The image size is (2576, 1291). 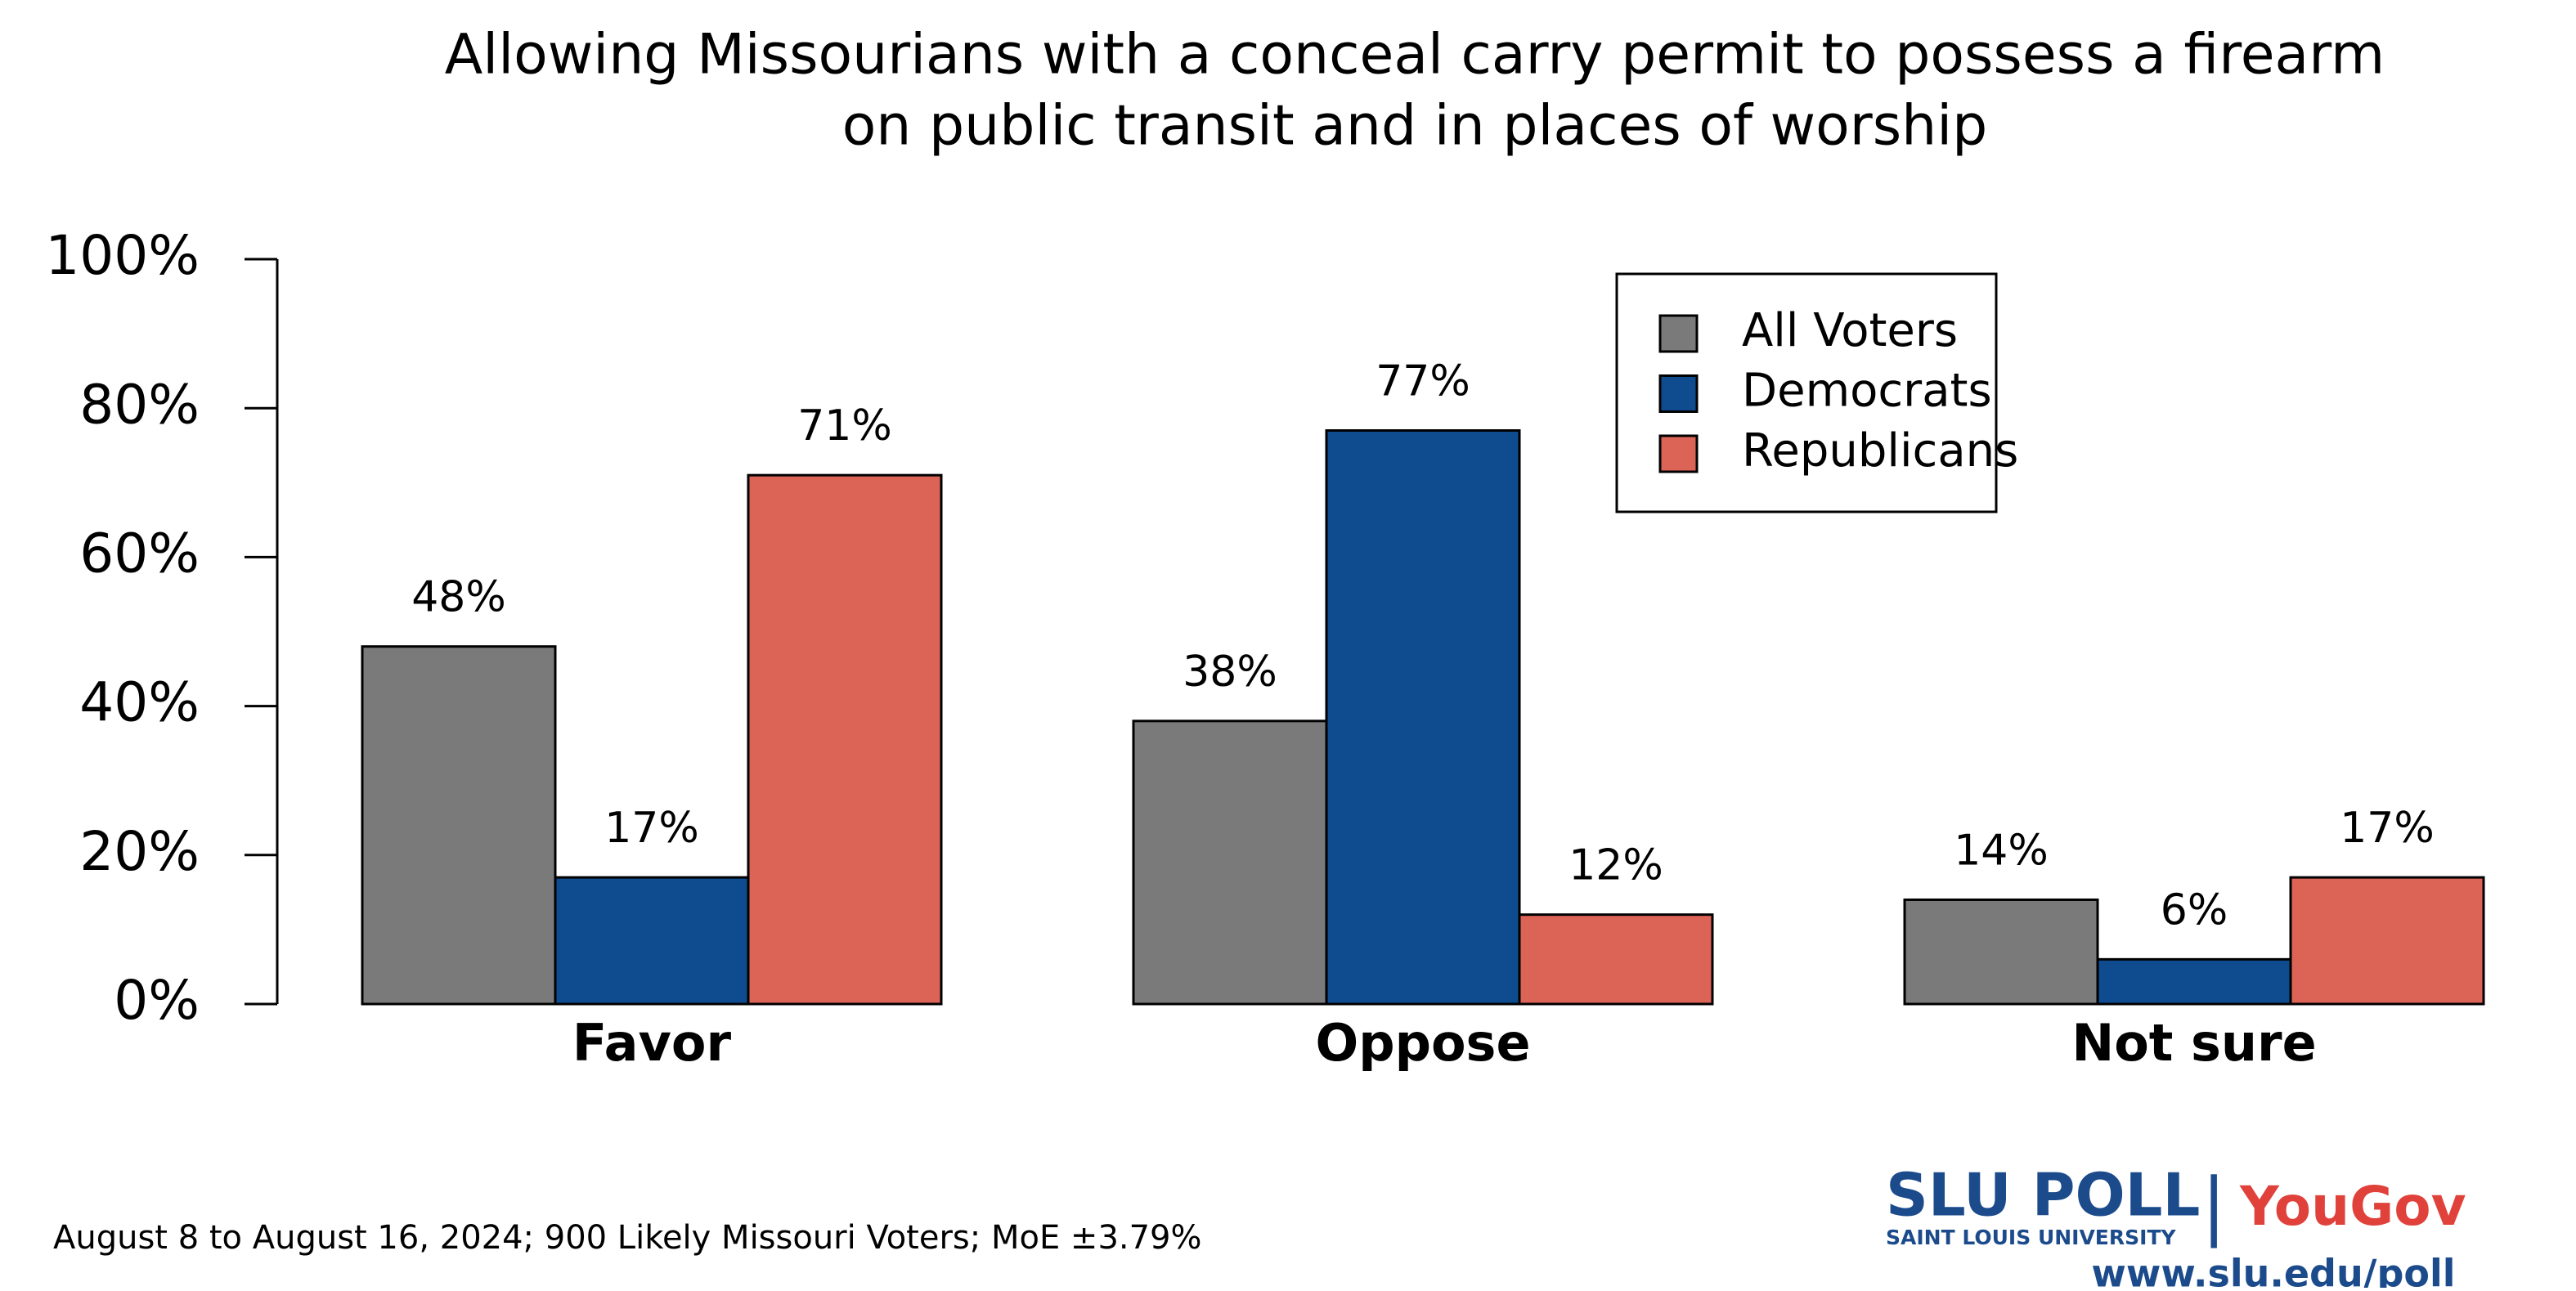 What do you see at coordinates (2194, 910) in the screenshot?
I see `value-label: 6%` at bounding box center [2194, 910].